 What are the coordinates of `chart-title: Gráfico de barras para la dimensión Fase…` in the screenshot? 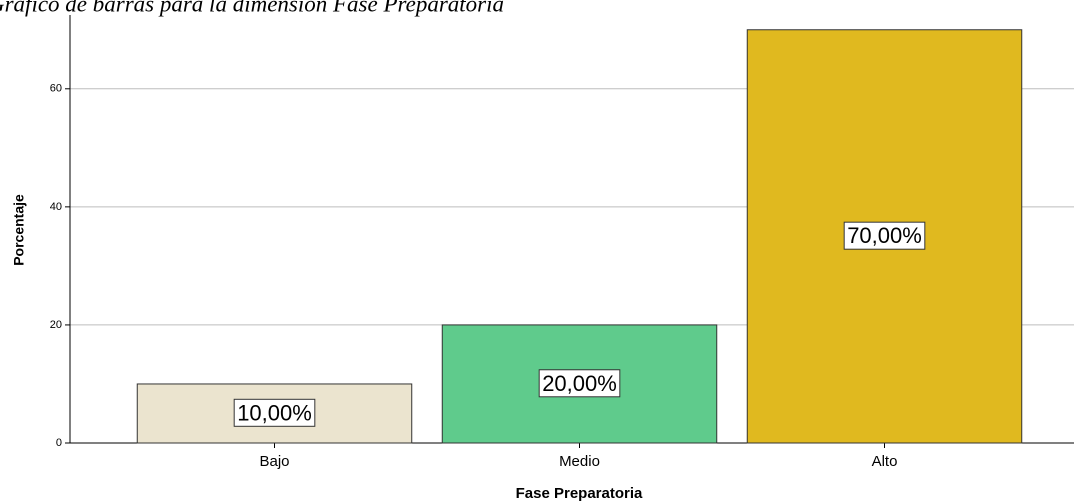 It's located at (252, 8).